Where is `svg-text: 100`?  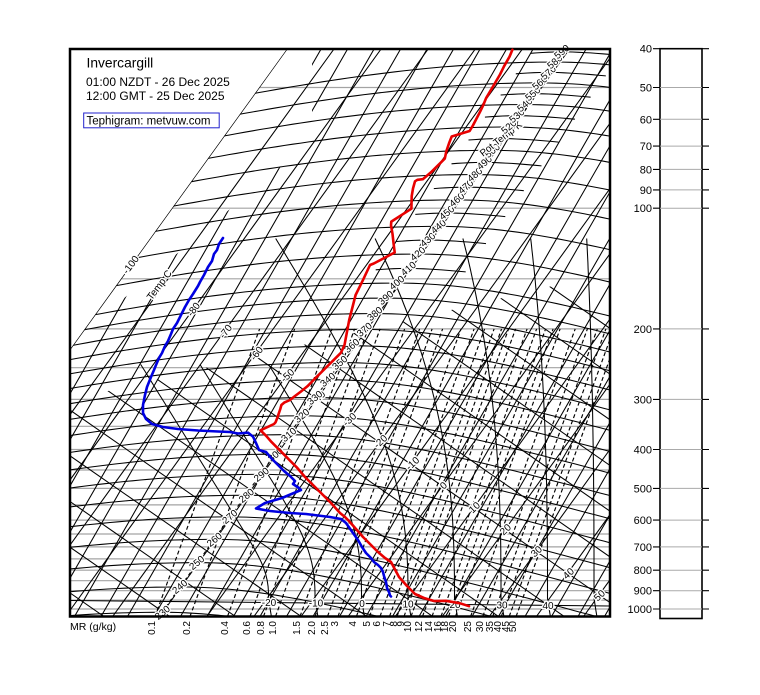 svg-text: 100 is located at coordinates (643, 209).